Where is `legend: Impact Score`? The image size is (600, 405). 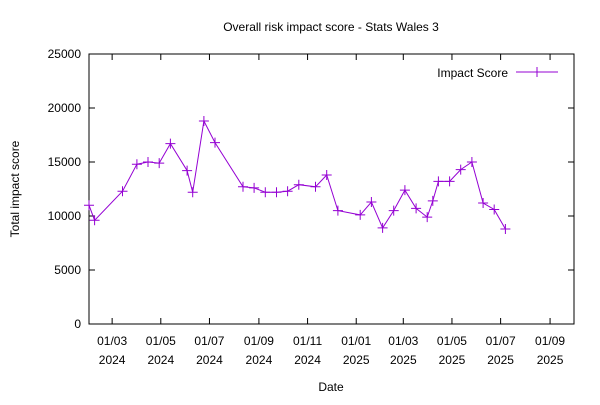
legend: Impact Score is located at coordinates (497, 73).